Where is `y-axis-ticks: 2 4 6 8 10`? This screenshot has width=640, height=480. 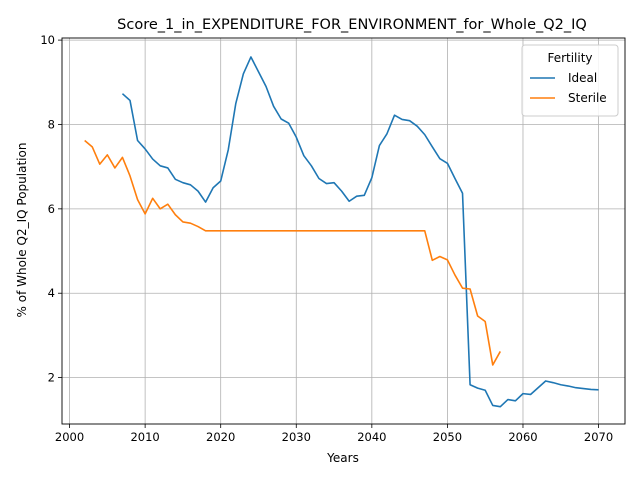
y-axis-ticks: 2 4 6 8 10 is located at coordinates (51, 209).